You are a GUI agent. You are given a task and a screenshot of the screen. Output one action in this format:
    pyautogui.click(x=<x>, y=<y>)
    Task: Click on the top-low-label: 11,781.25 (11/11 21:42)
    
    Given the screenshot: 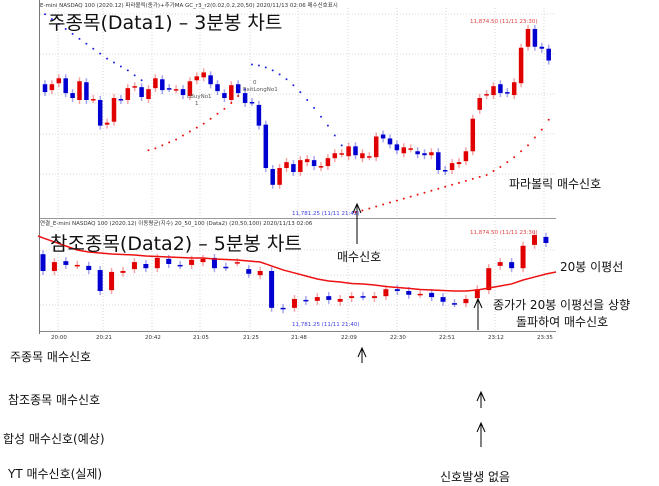 What is the action you would take?
    pyautogui.click(x=326, y=214)
    